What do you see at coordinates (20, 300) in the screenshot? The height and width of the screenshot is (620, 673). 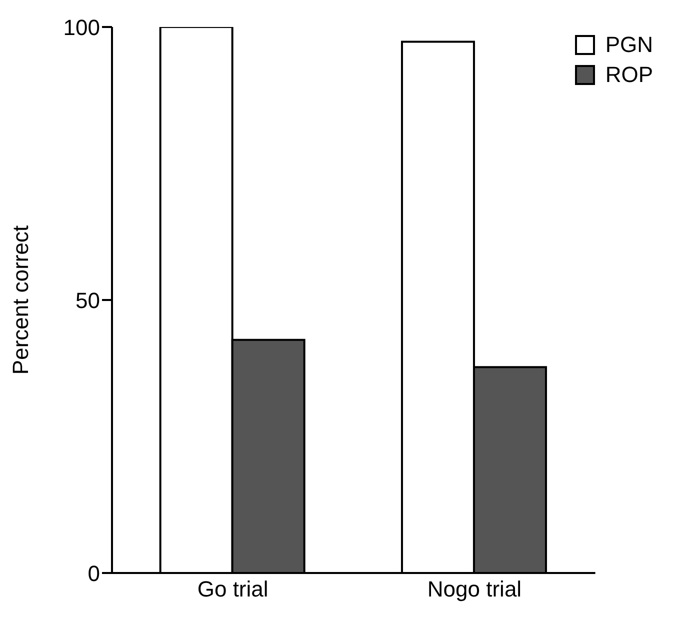 I see `y-axis-title: Percent correct` at bounding box center [20, 300].